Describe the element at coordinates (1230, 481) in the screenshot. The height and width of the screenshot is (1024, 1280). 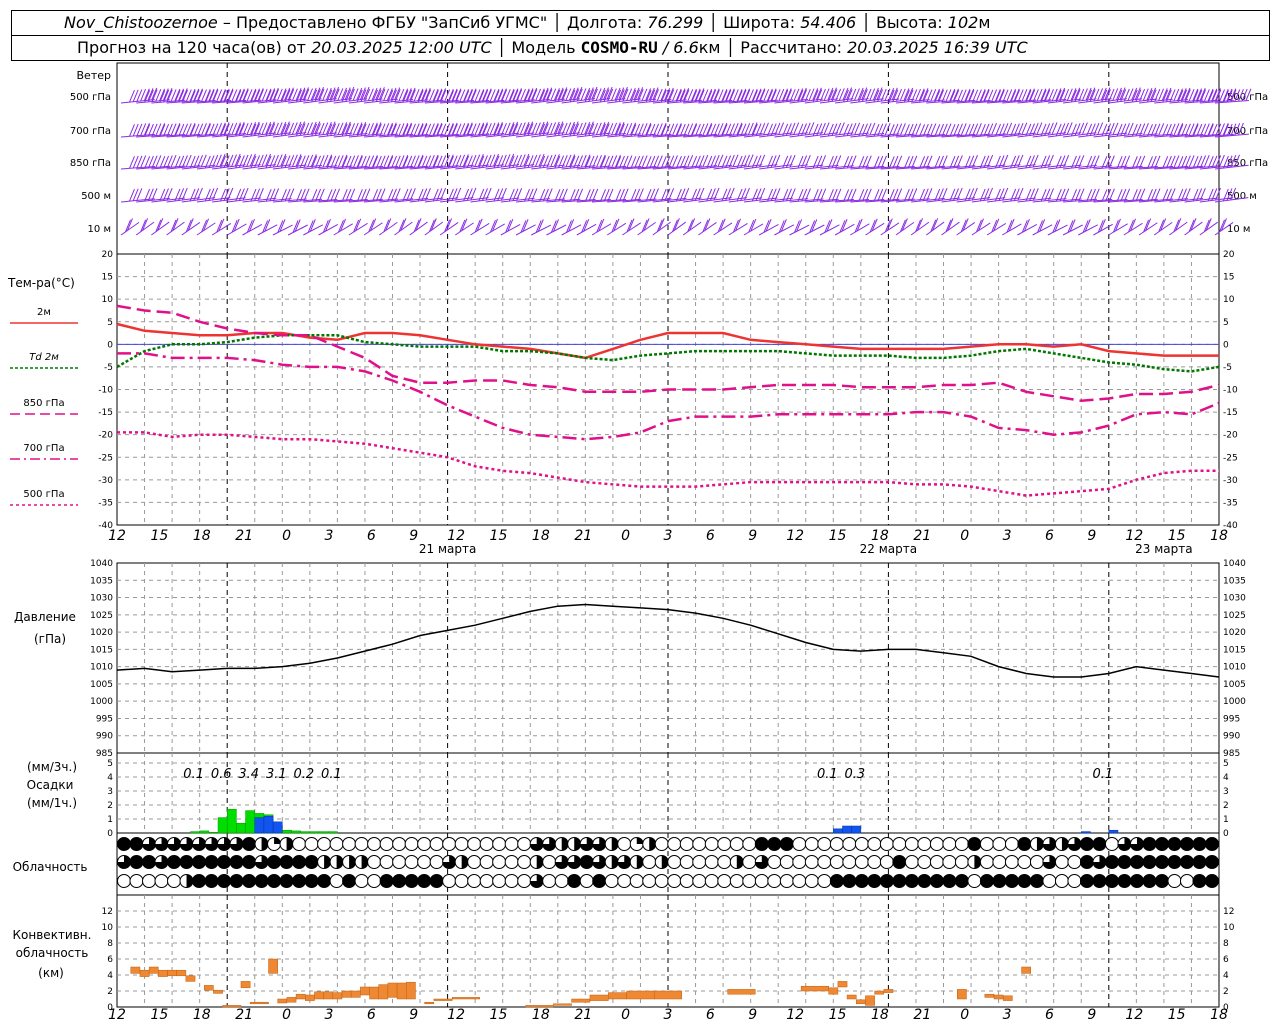
I see `temp-ytick-right: -30` at that location.